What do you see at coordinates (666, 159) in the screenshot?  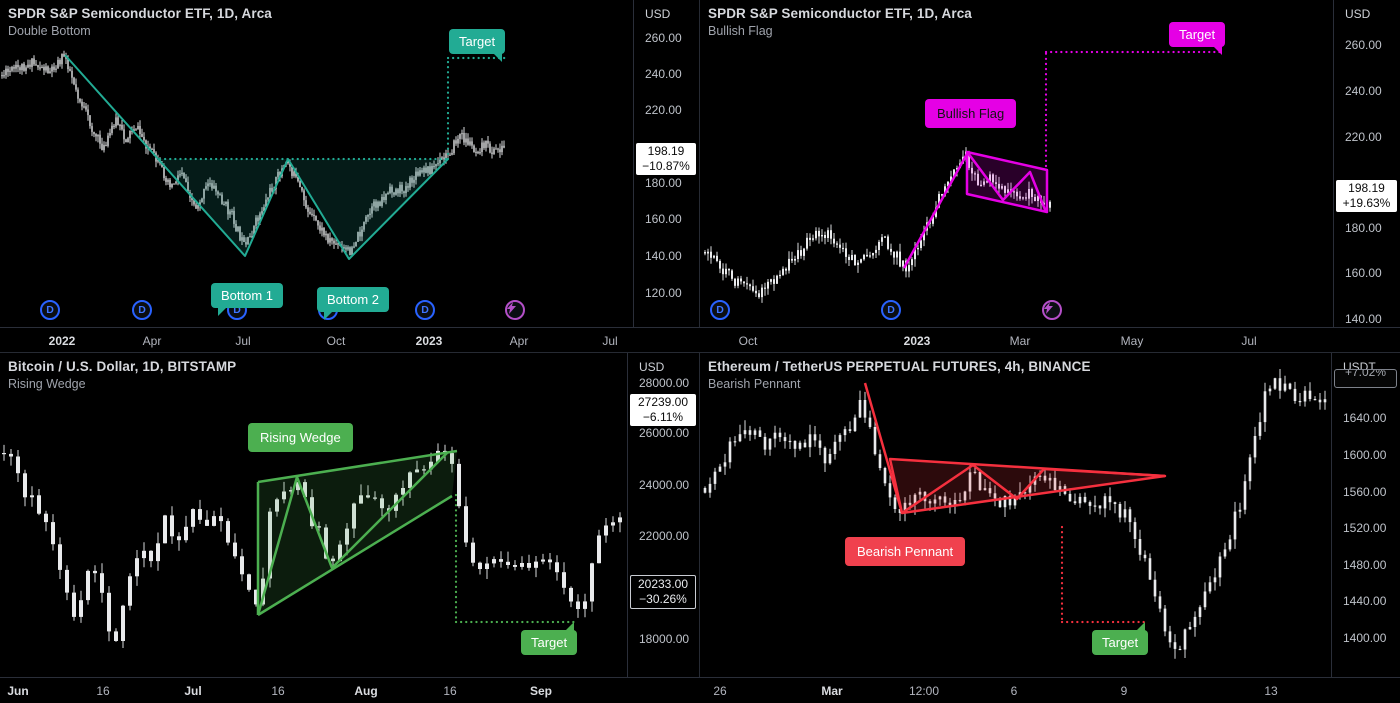 I see `price-badge: 198.19 −10.87%` at bounding box center [666, 159].